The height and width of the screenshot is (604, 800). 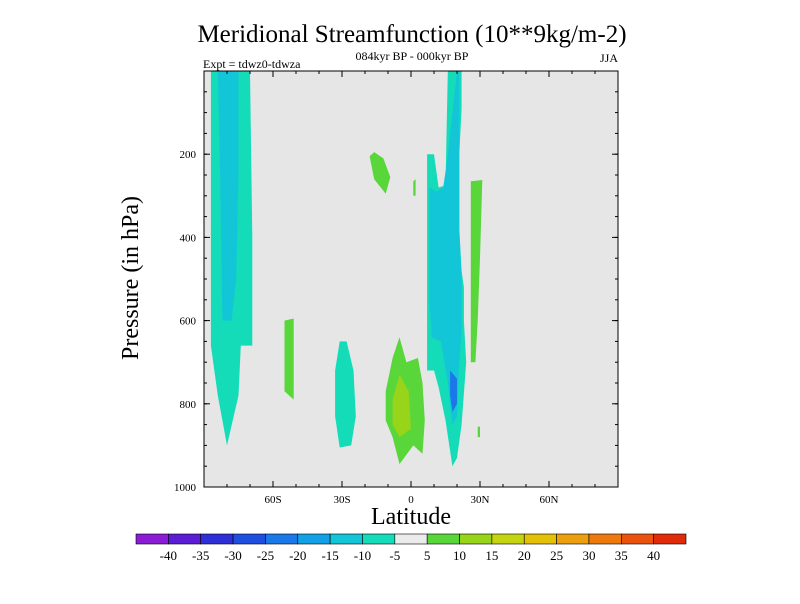 What do you see at coordinates (297, 555) in the screenshot?
I see `colorbar-label: -20` at bounding box center [297, 555].